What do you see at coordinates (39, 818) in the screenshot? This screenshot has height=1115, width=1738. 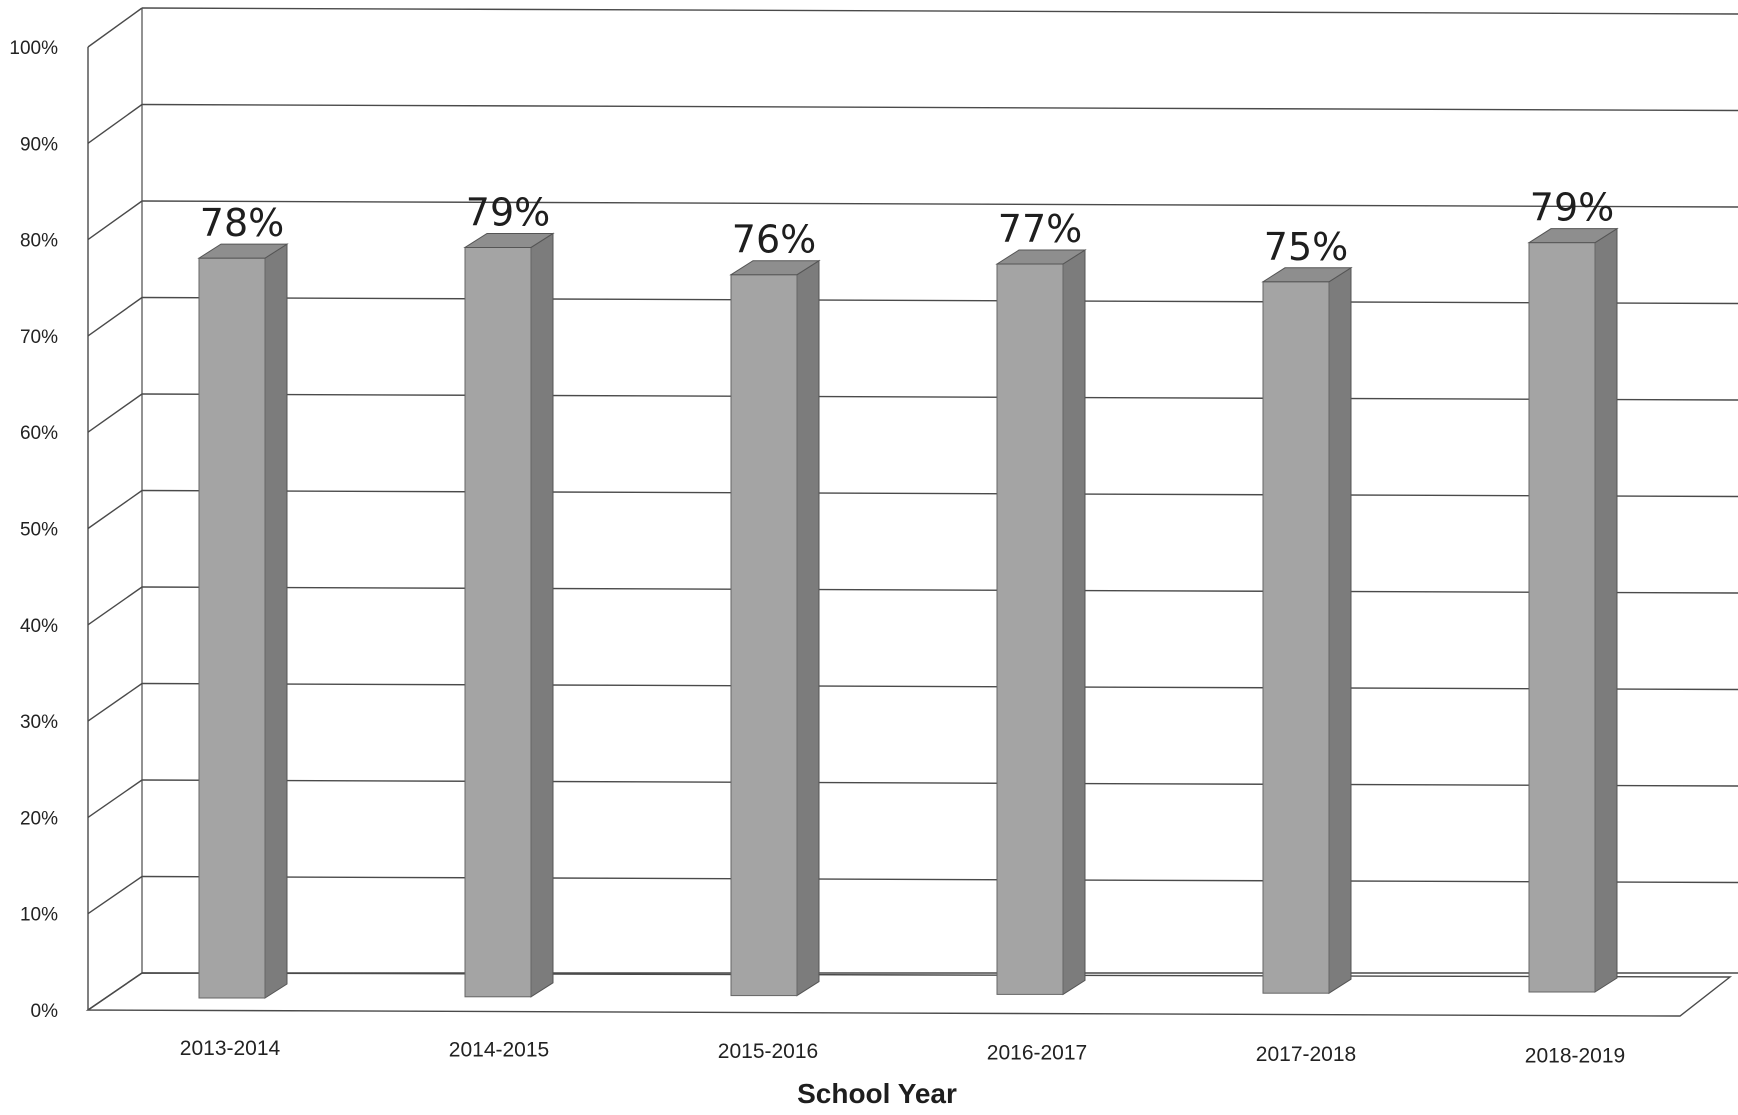 I see `y-tick-label: 20%` at bounding box center [39, 818].